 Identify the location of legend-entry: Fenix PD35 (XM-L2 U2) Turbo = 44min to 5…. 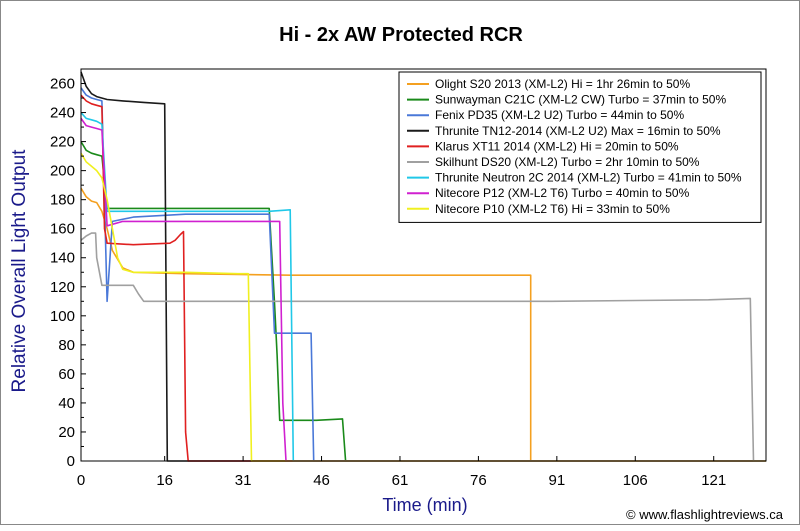
(559, 115).